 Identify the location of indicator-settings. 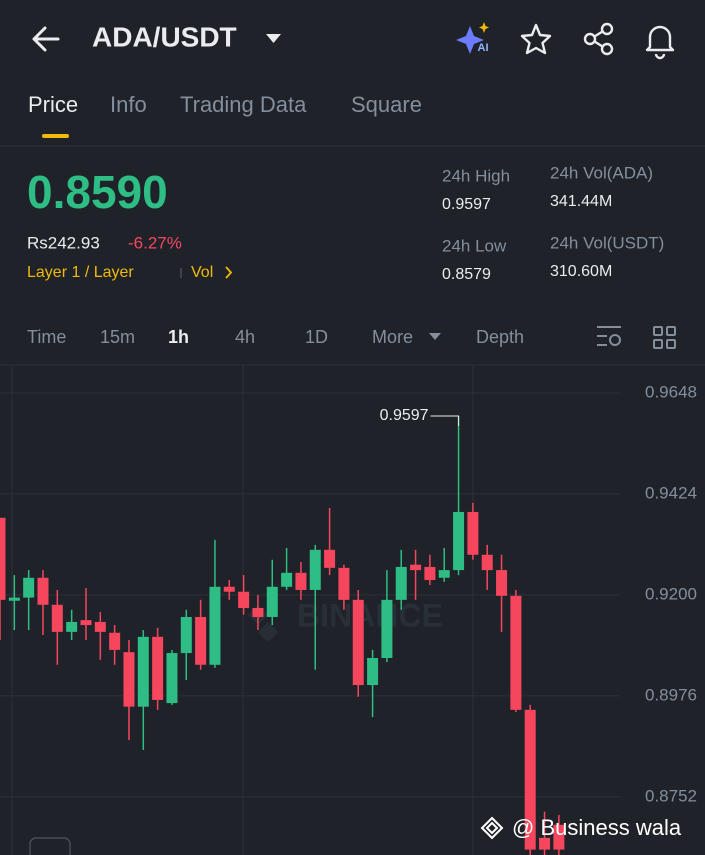
(609, 336).